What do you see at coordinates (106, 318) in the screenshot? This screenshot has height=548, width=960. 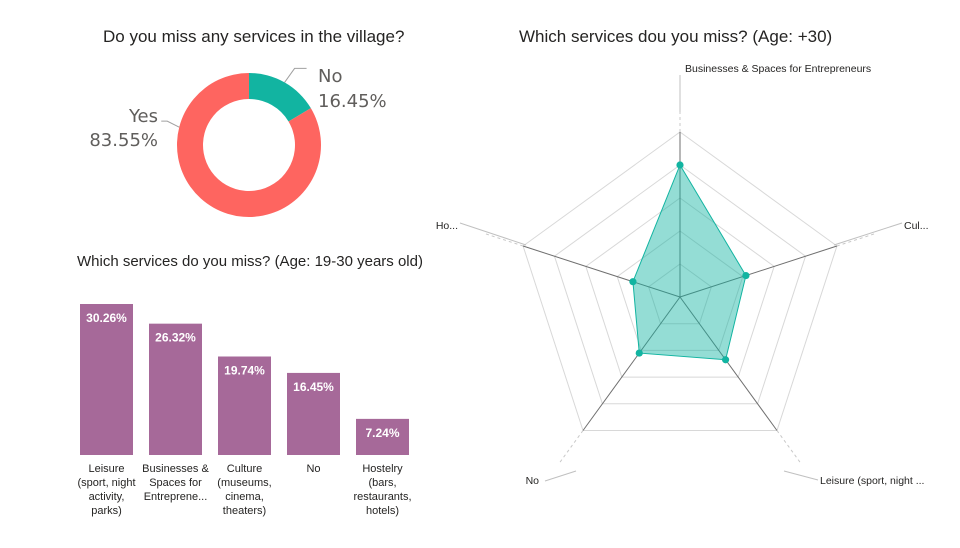 I see `bar-value-label-0: 30.26%` at bounding box center [106, 318].